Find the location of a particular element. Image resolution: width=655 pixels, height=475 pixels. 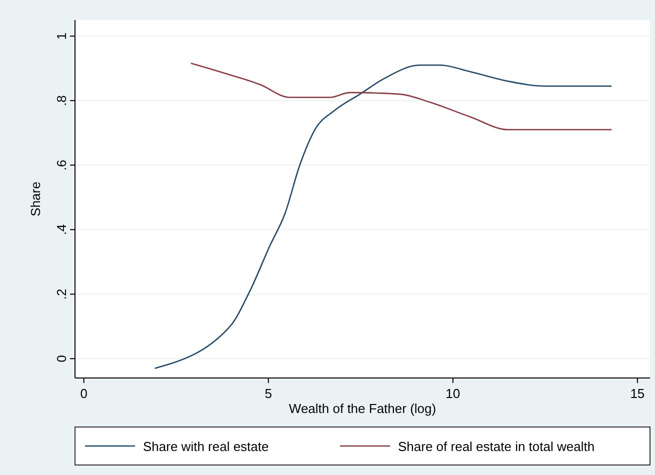

x-tick-label: 15 is located at coordinates (637, 393).